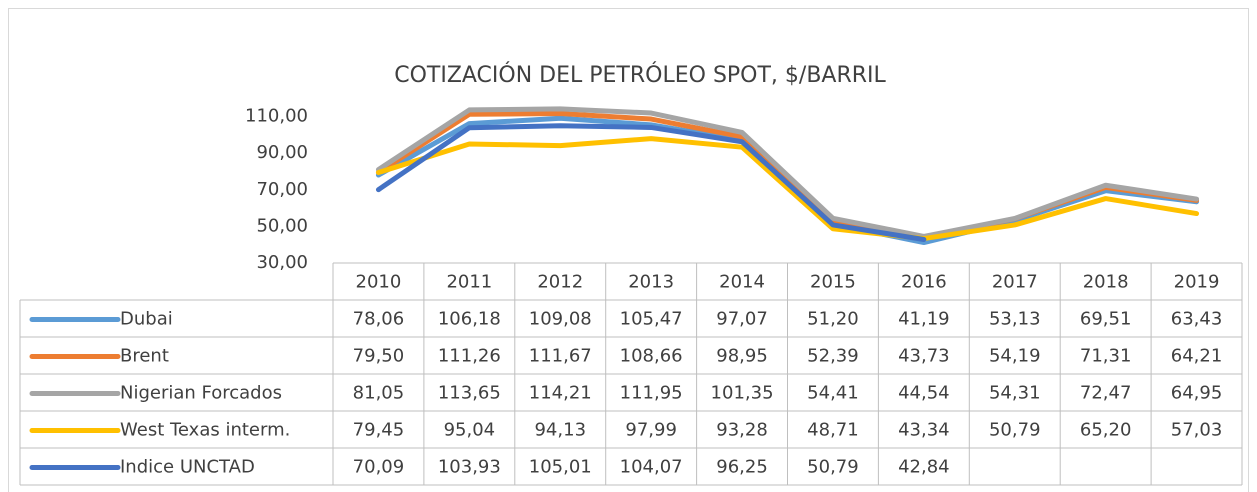 The image size is (1257, 492). I want to click on data-label: 93,28, so click(742, 430).